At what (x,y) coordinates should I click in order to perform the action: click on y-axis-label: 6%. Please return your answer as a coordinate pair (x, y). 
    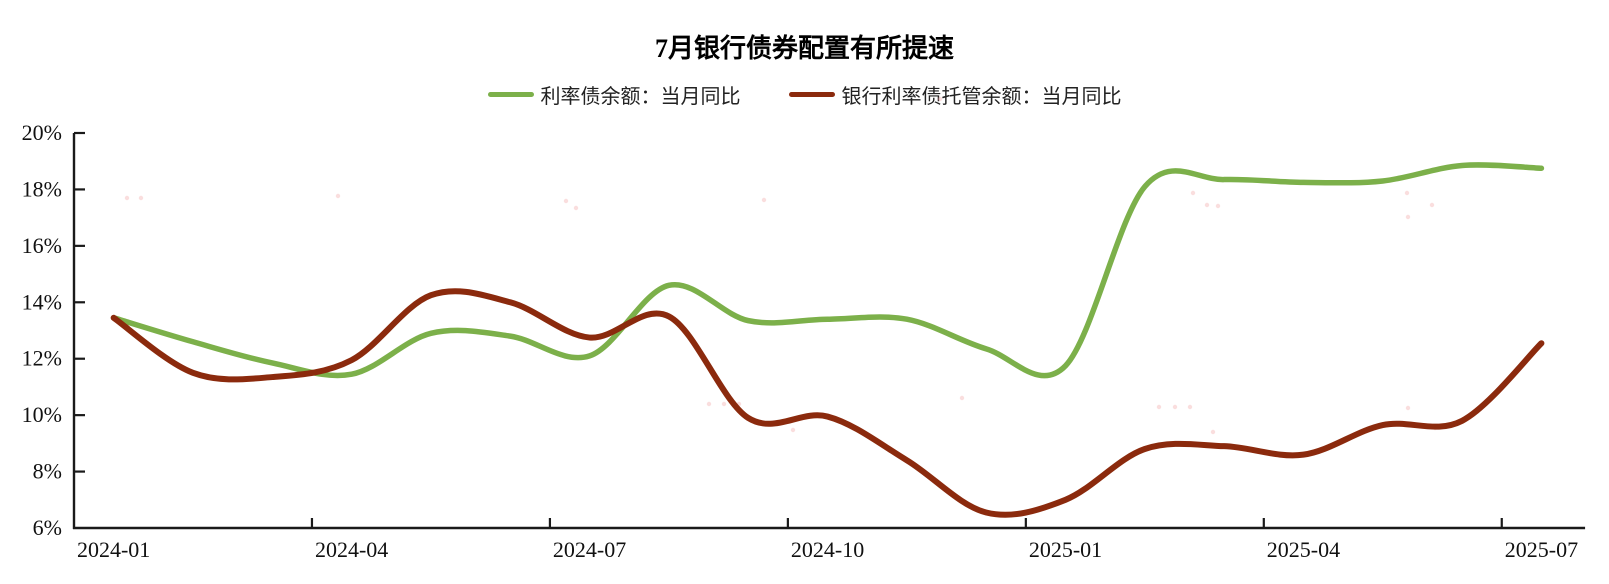
    Looking at the image, I should click on (47, 527).